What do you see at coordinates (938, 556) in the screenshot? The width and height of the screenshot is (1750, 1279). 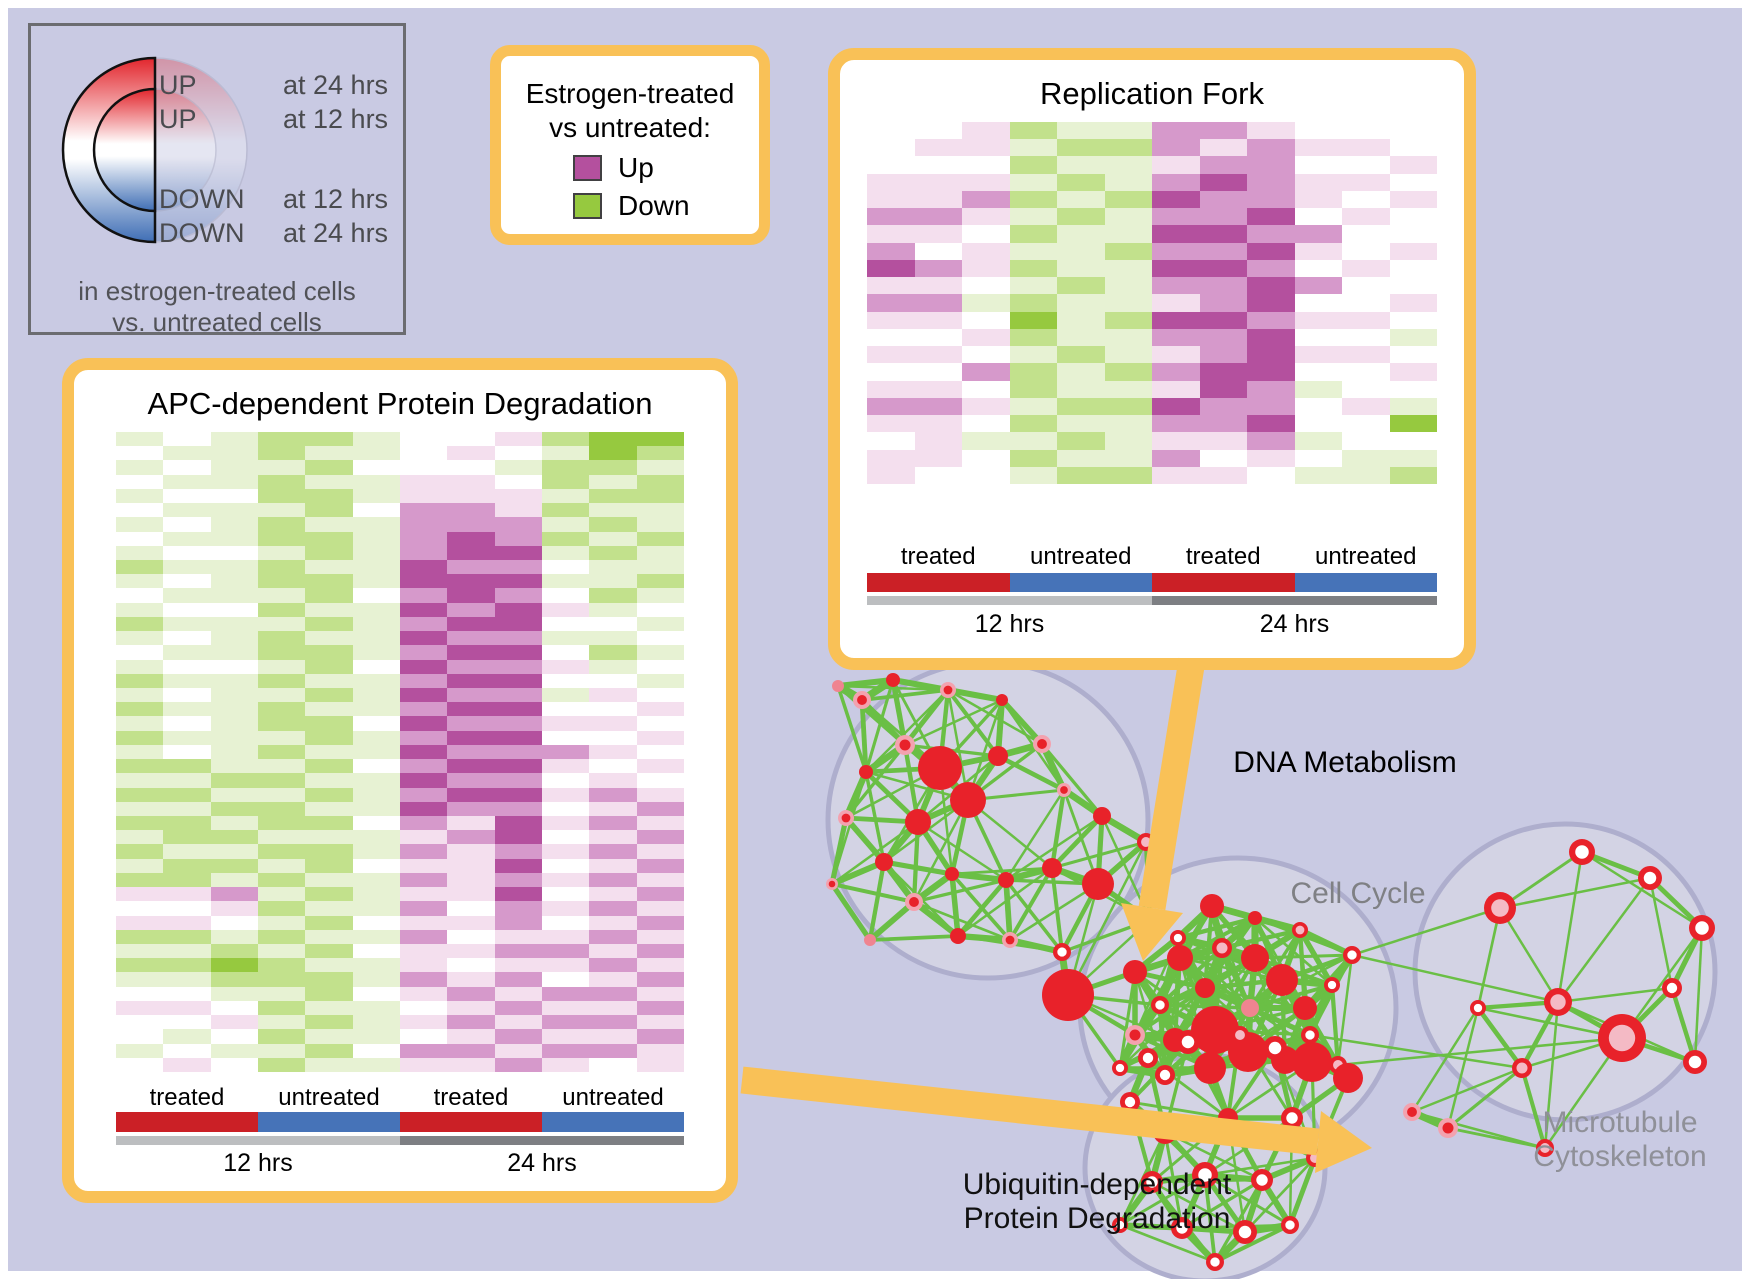 I see `group-label-treated-12: treated` at bounding box center [938, 556].